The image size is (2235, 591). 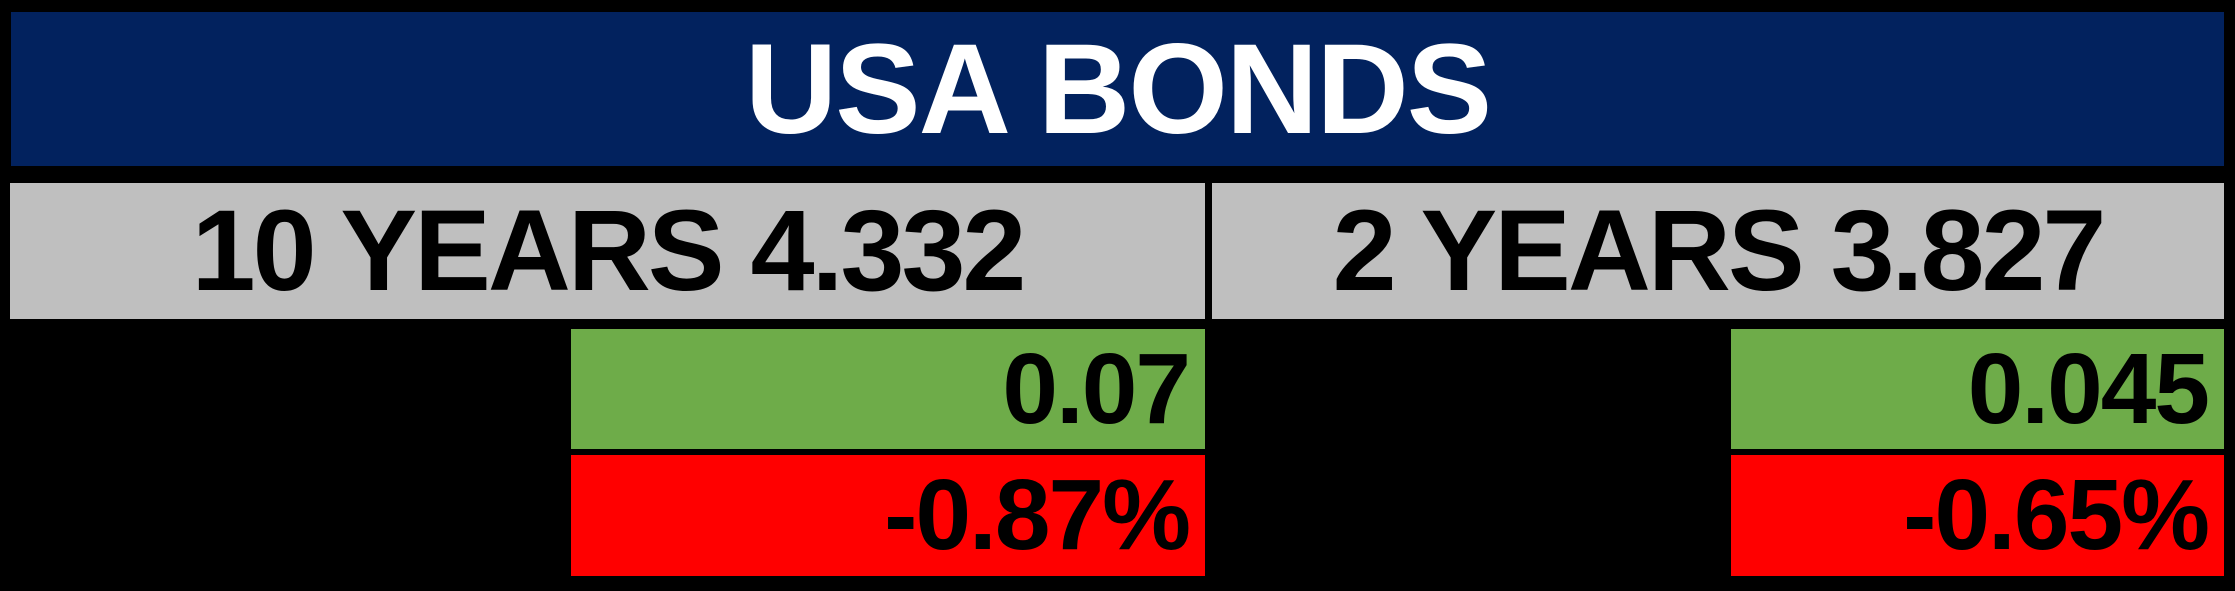 I want to click on bond-10y-label: 10 YEARS 4.332, so click(x=609, y=251).